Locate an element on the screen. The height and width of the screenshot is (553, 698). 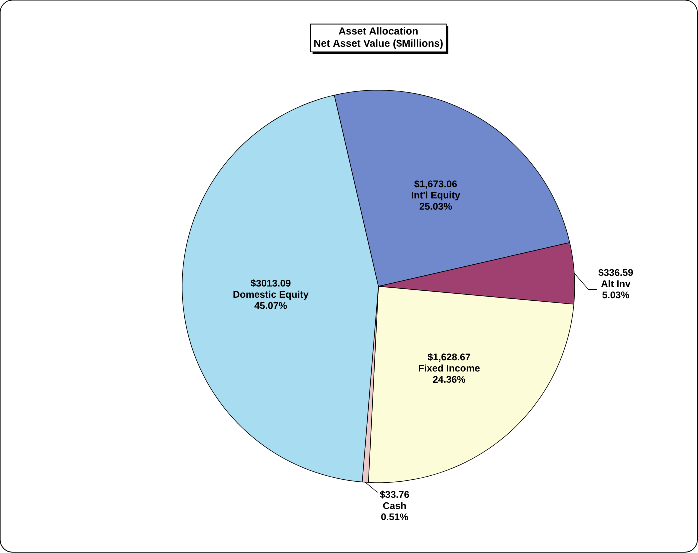
text: 45.07% is located at coordinates (271, 306).